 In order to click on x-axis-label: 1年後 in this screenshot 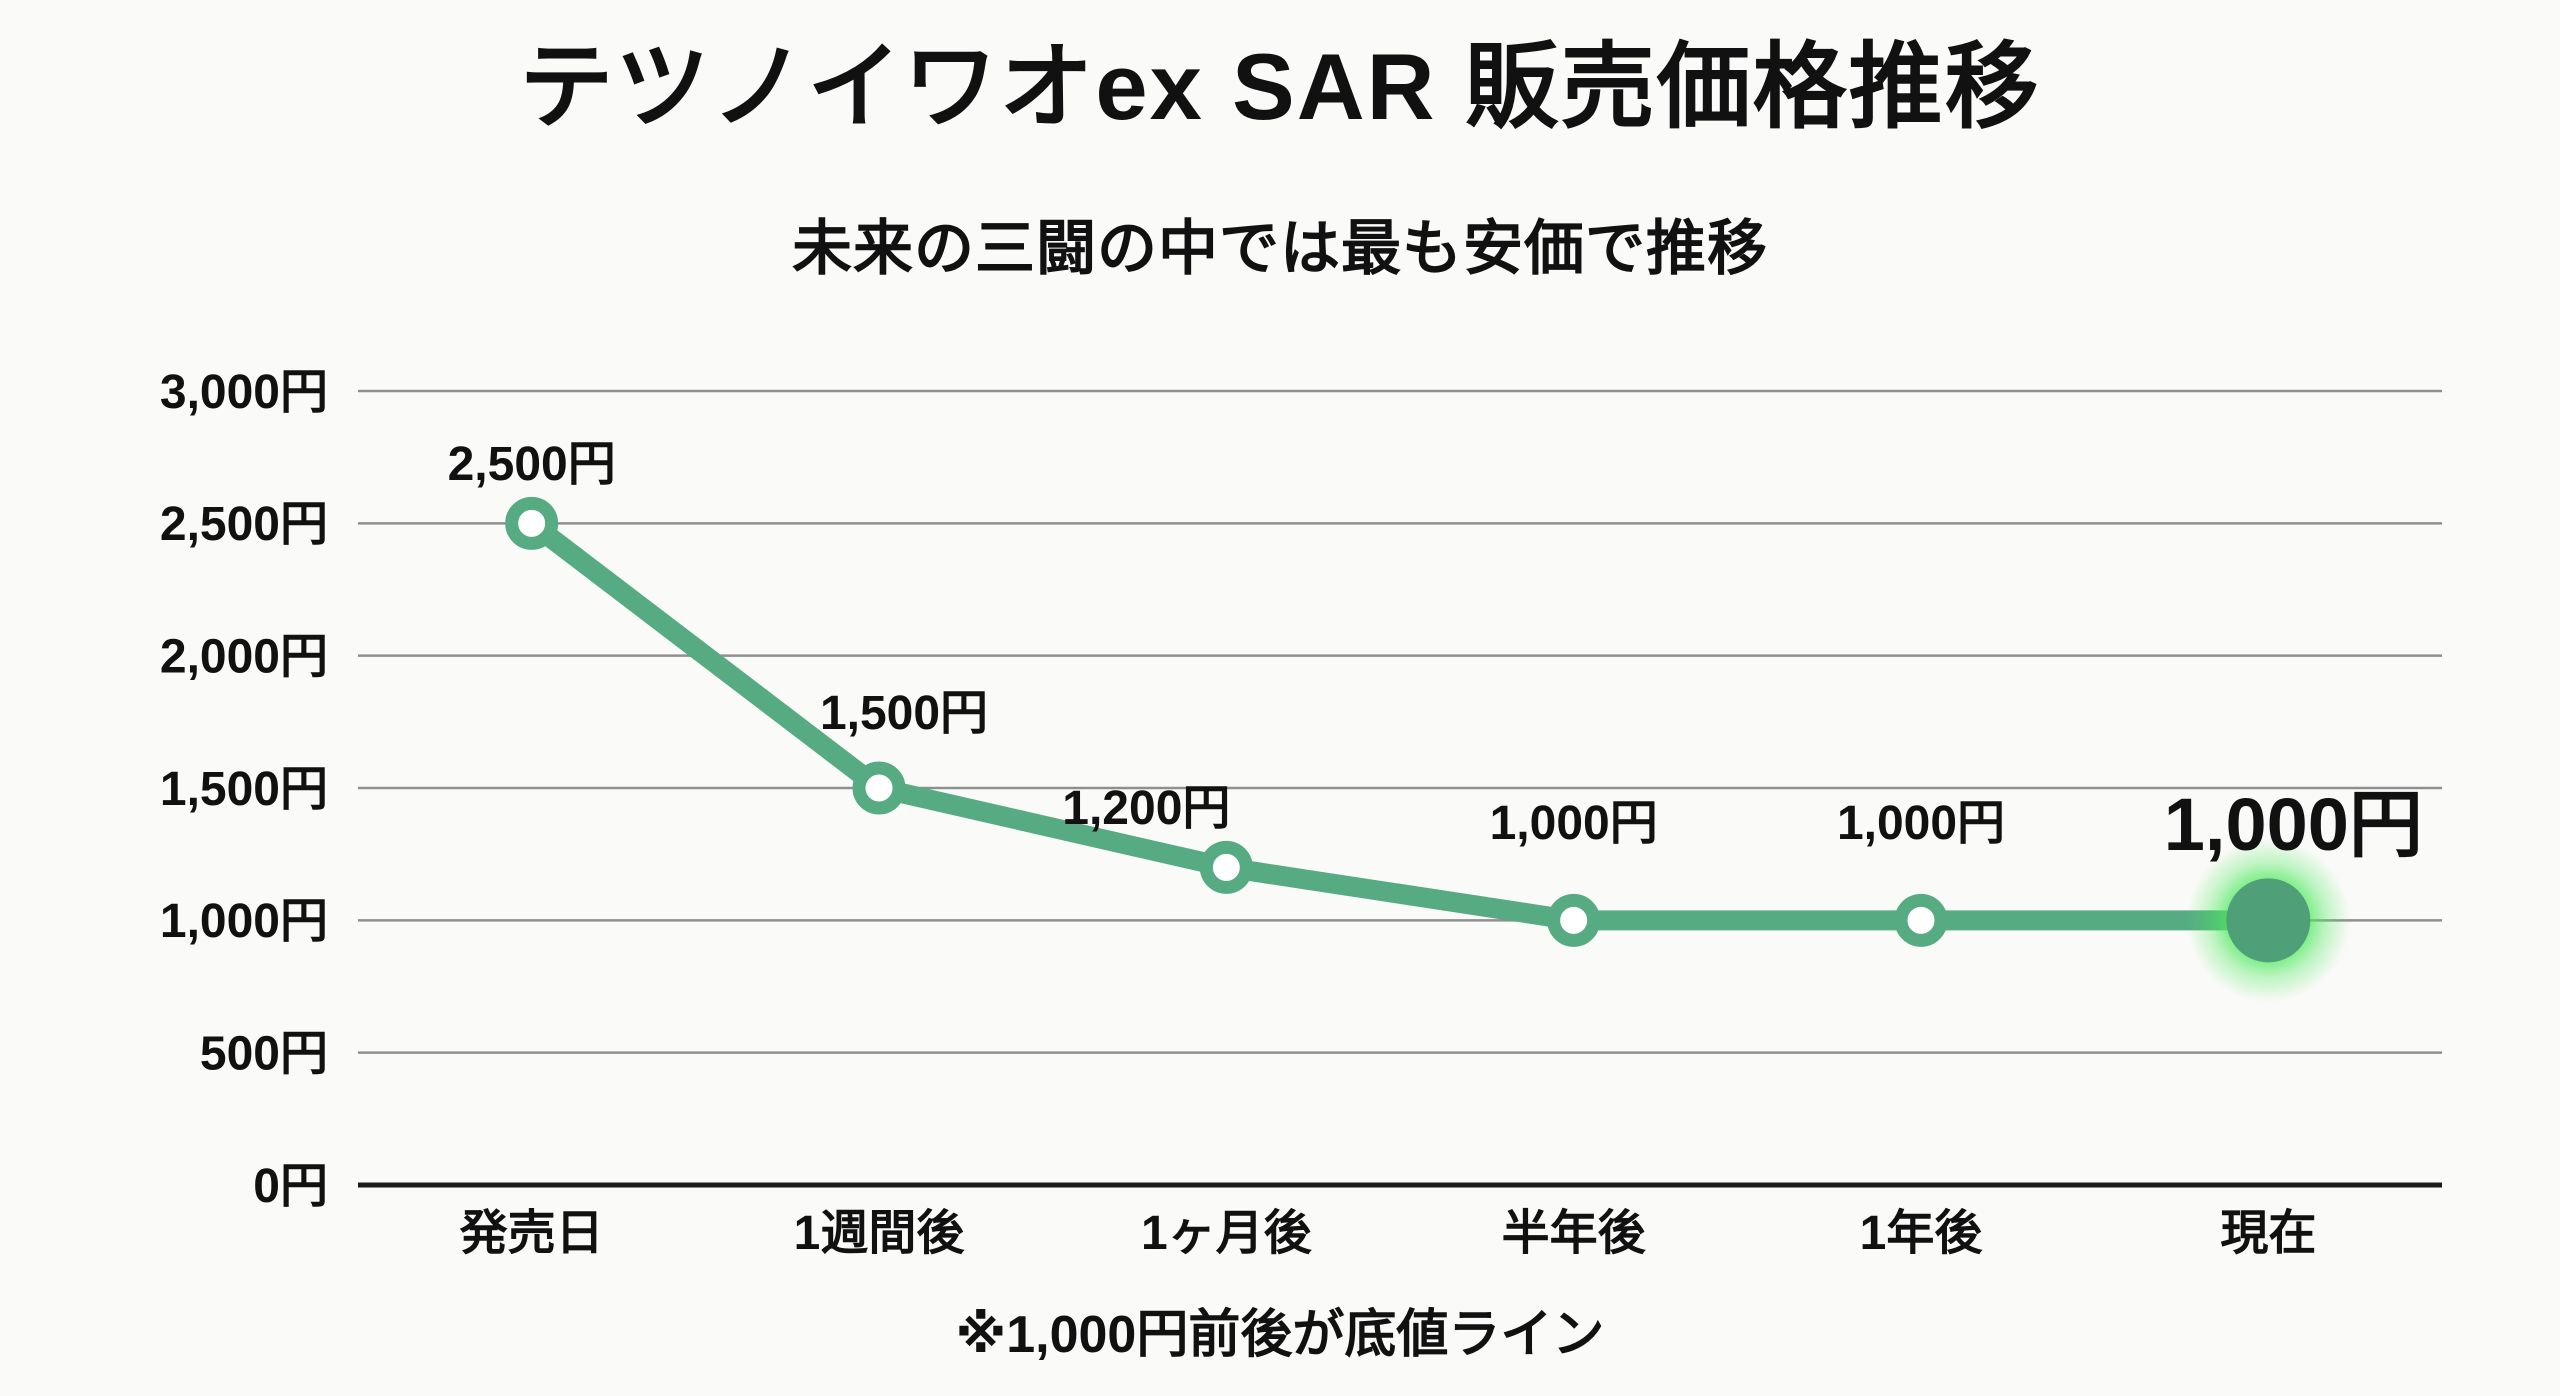, I will do `click(1922, 1233)`.